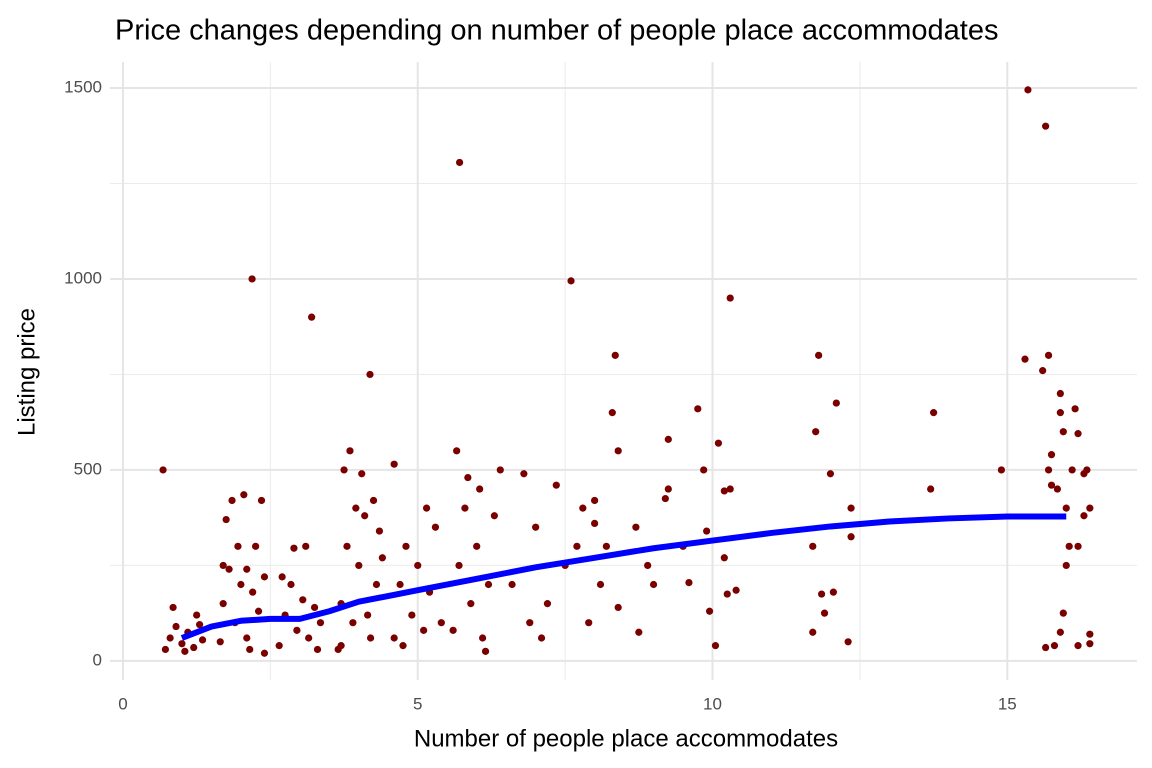 The height and width of the screenshot is (768, 1152). I want to click on y-tick-label: 1500, so click(83, 86).